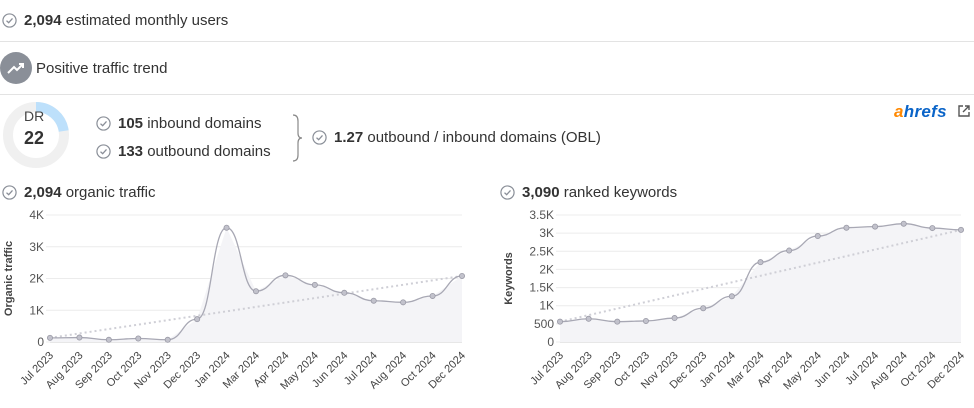  Describe the element at coordinates (964, 111) in the screenshot. I see `external-link-icon` at that location.